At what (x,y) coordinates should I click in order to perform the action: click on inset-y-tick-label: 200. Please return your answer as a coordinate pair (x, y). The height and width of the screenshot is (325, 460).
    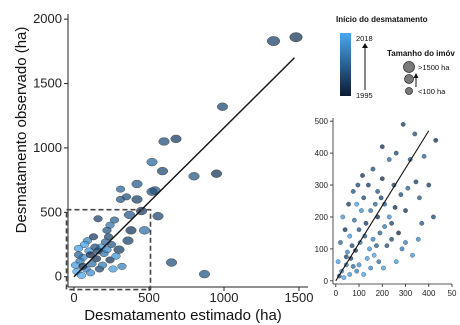
    Looking at the image, I should click on (322, 217).